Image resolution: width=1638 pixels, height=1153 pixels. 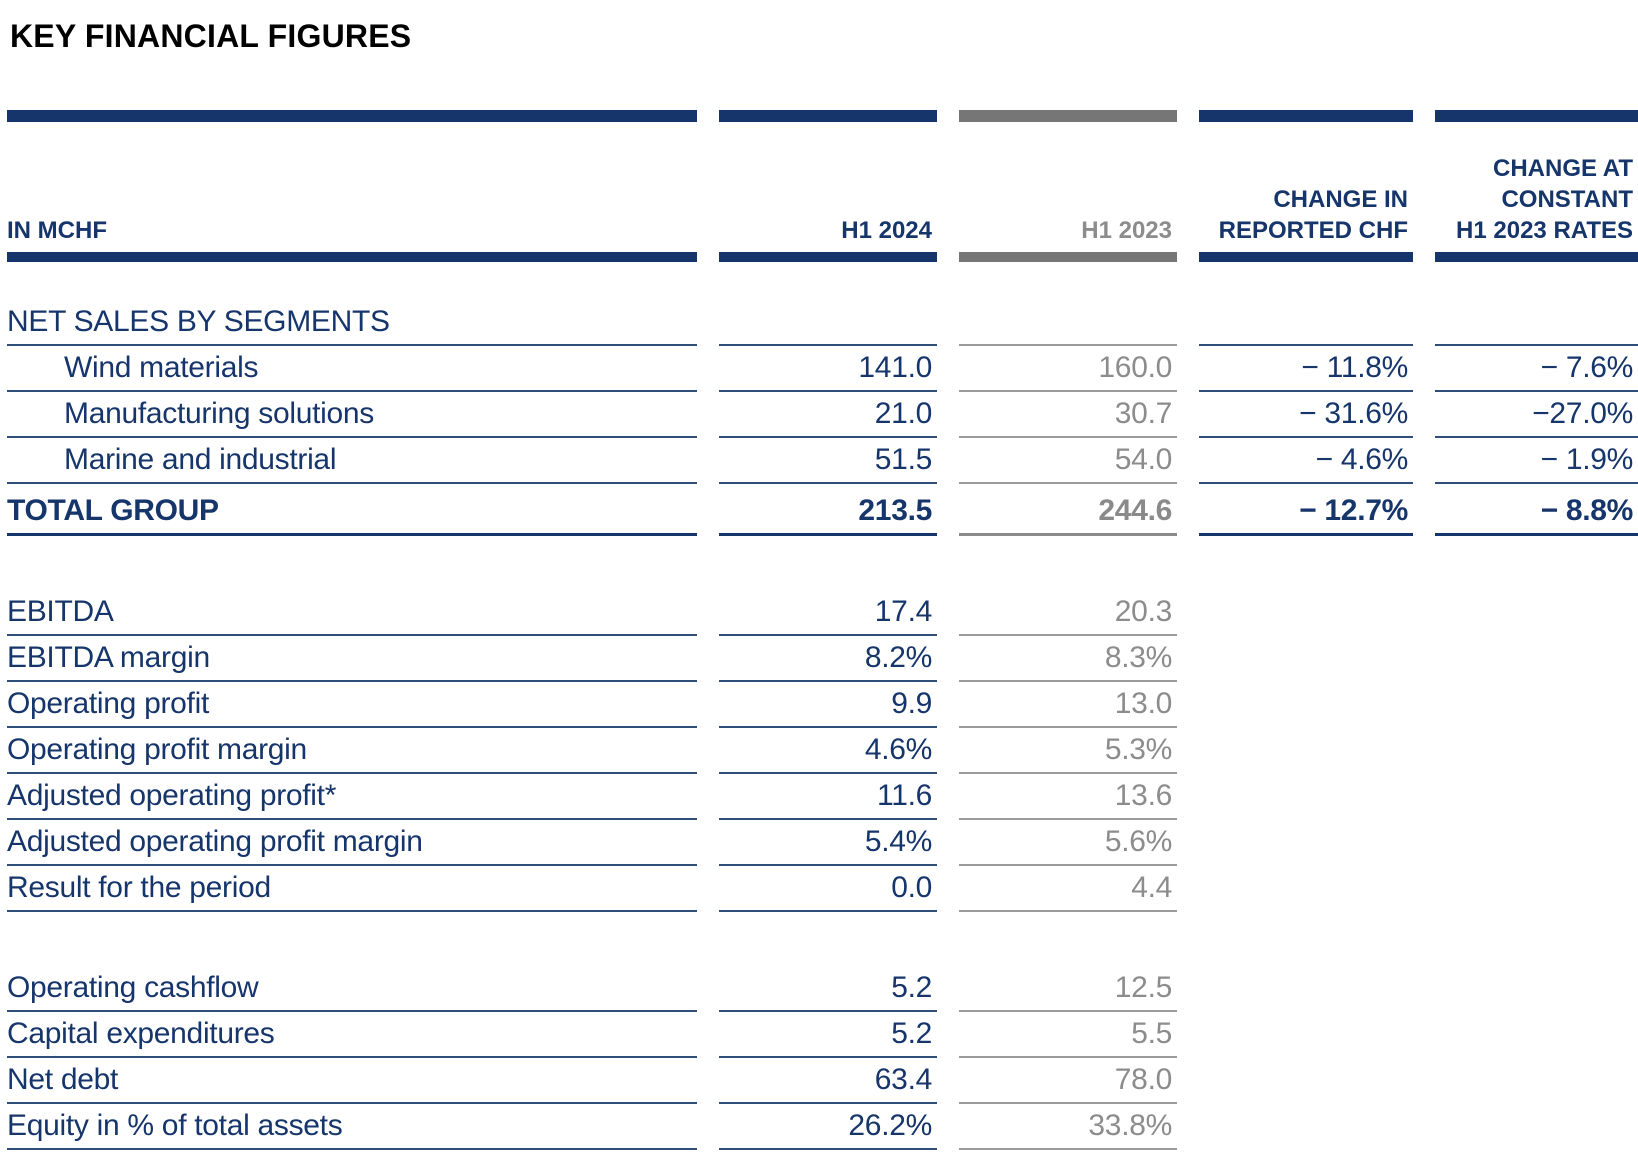 I want to click on row-label: Result for the period, so click(x=352, y=889).